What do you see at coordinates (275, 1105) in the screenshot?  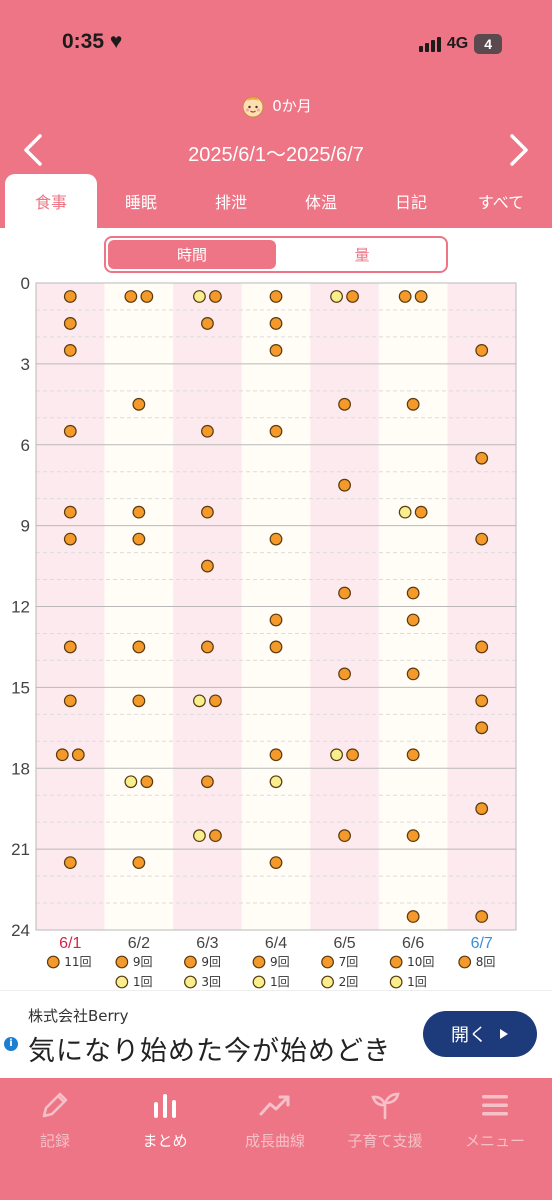 I see `trend-icon` at bounding box center [275, 1105].